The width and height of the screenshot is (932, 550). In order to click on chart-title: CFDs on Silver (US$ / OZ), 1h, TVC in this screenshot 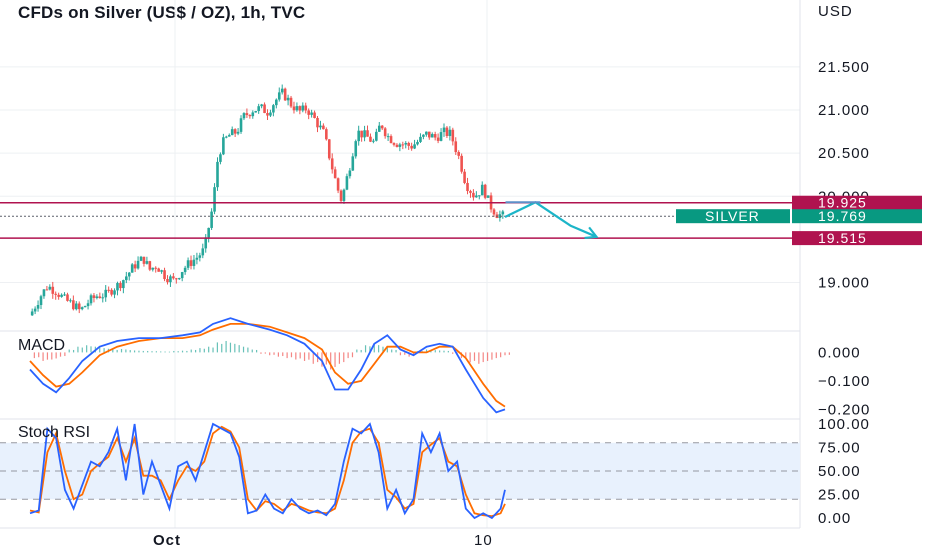, I will do `click(162, 12)`.